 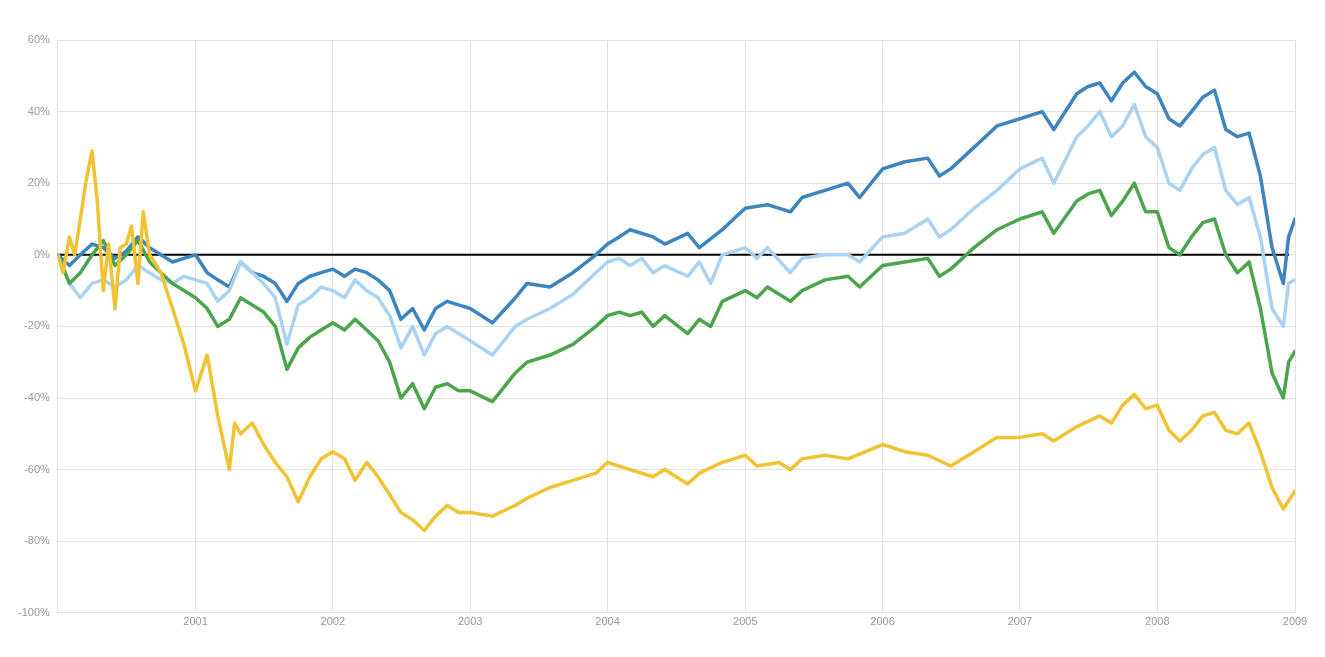 I want to click on x-tick-label: 2002, so click(x=333, y=621).